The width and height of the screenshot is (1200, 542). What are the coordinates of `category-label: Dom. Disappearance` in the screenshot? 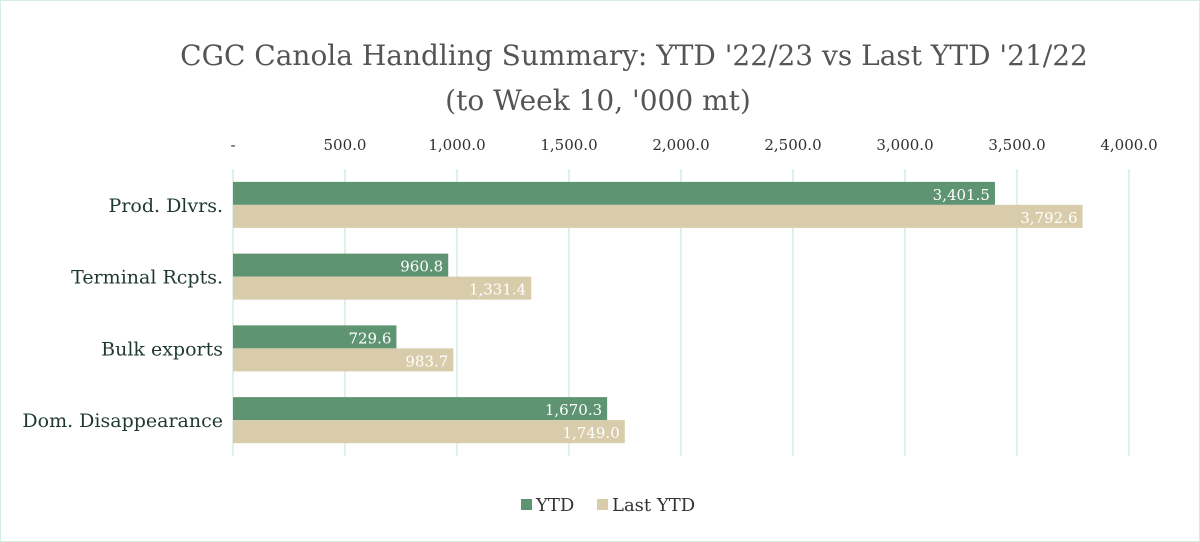 It's located at (122, 421).